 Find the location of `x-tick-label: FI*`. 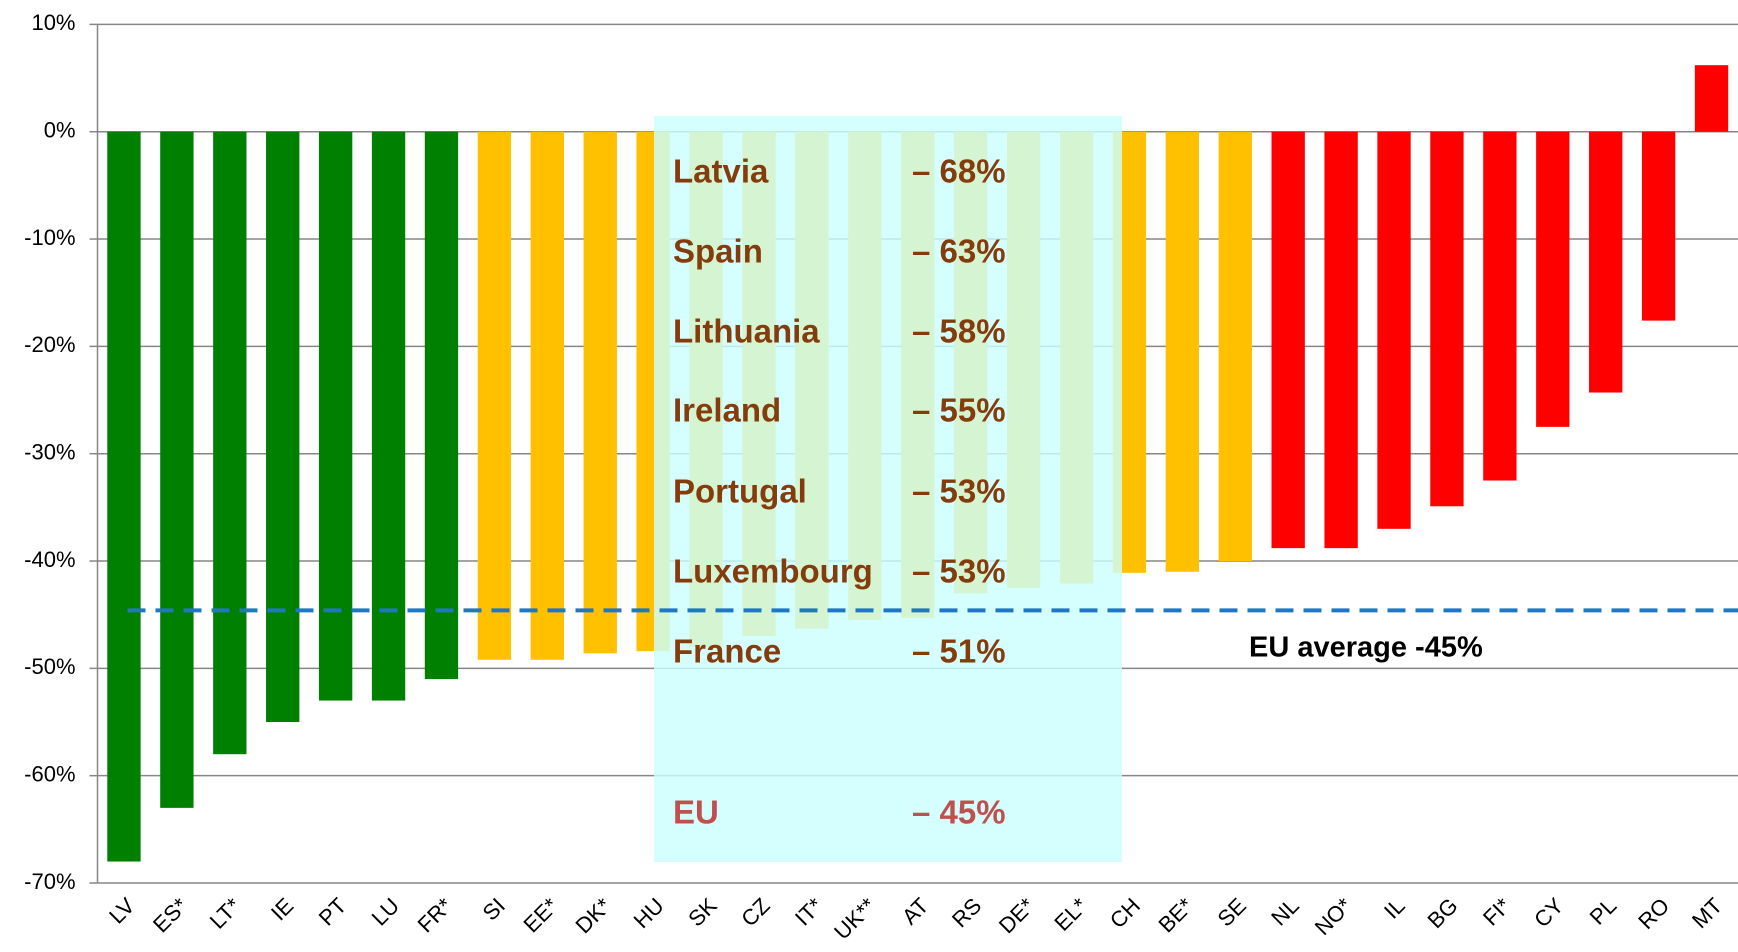

x-tick-label: FI* is located at coordinates (1497, 912).